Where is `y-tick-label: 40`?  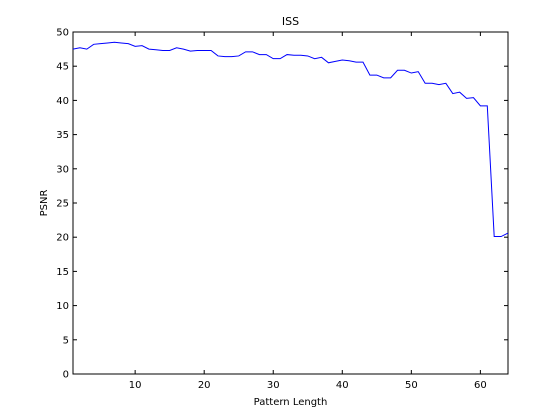
y-tick-label: 40 is located at coordinates (62, 101).